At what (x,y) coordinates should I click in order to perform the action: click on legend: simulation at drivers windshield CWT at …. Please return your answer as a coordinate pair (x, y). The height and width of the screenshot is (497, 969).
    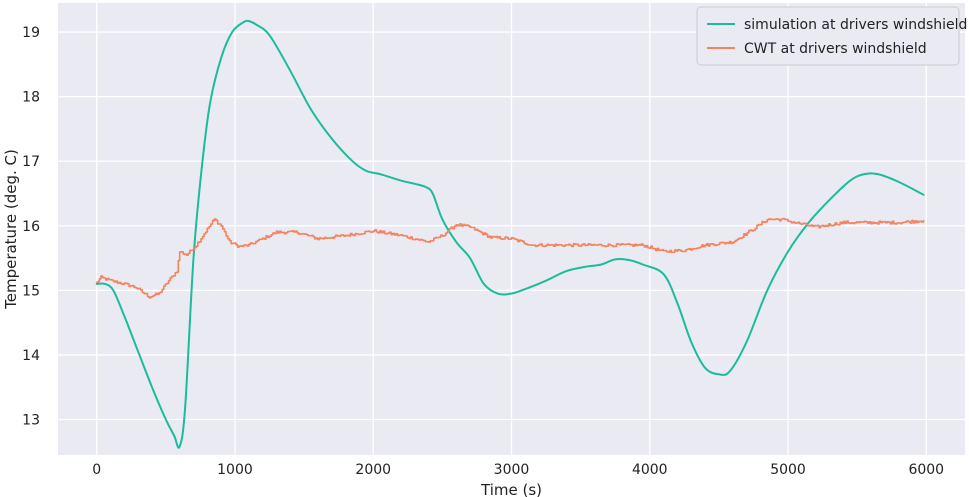
    Looking at the image, I should click on (831, 36).